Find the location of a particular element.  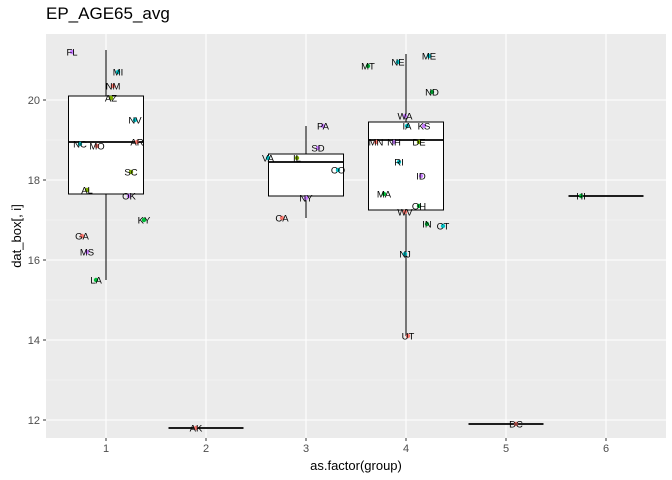

point-DC is located at coordinates (516, 424).